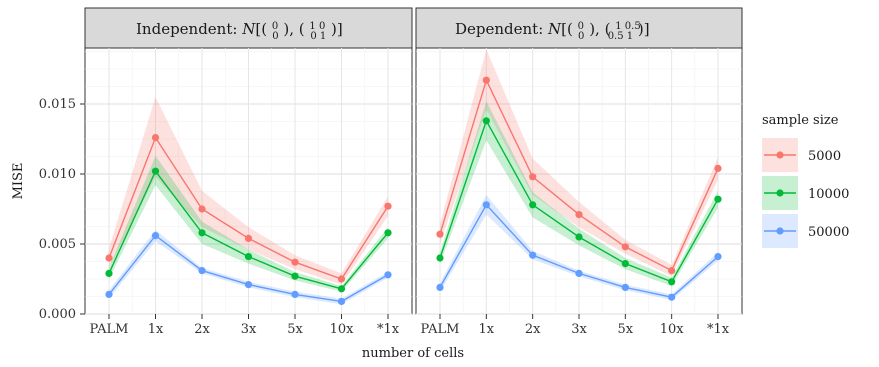 The height and width of the screenshot is (367, 879). What do you see at coordinates (499, 29) in the screenshot?
I see `panel-2-strip-prefix: Dependent:` at bounding box center [499, 29].